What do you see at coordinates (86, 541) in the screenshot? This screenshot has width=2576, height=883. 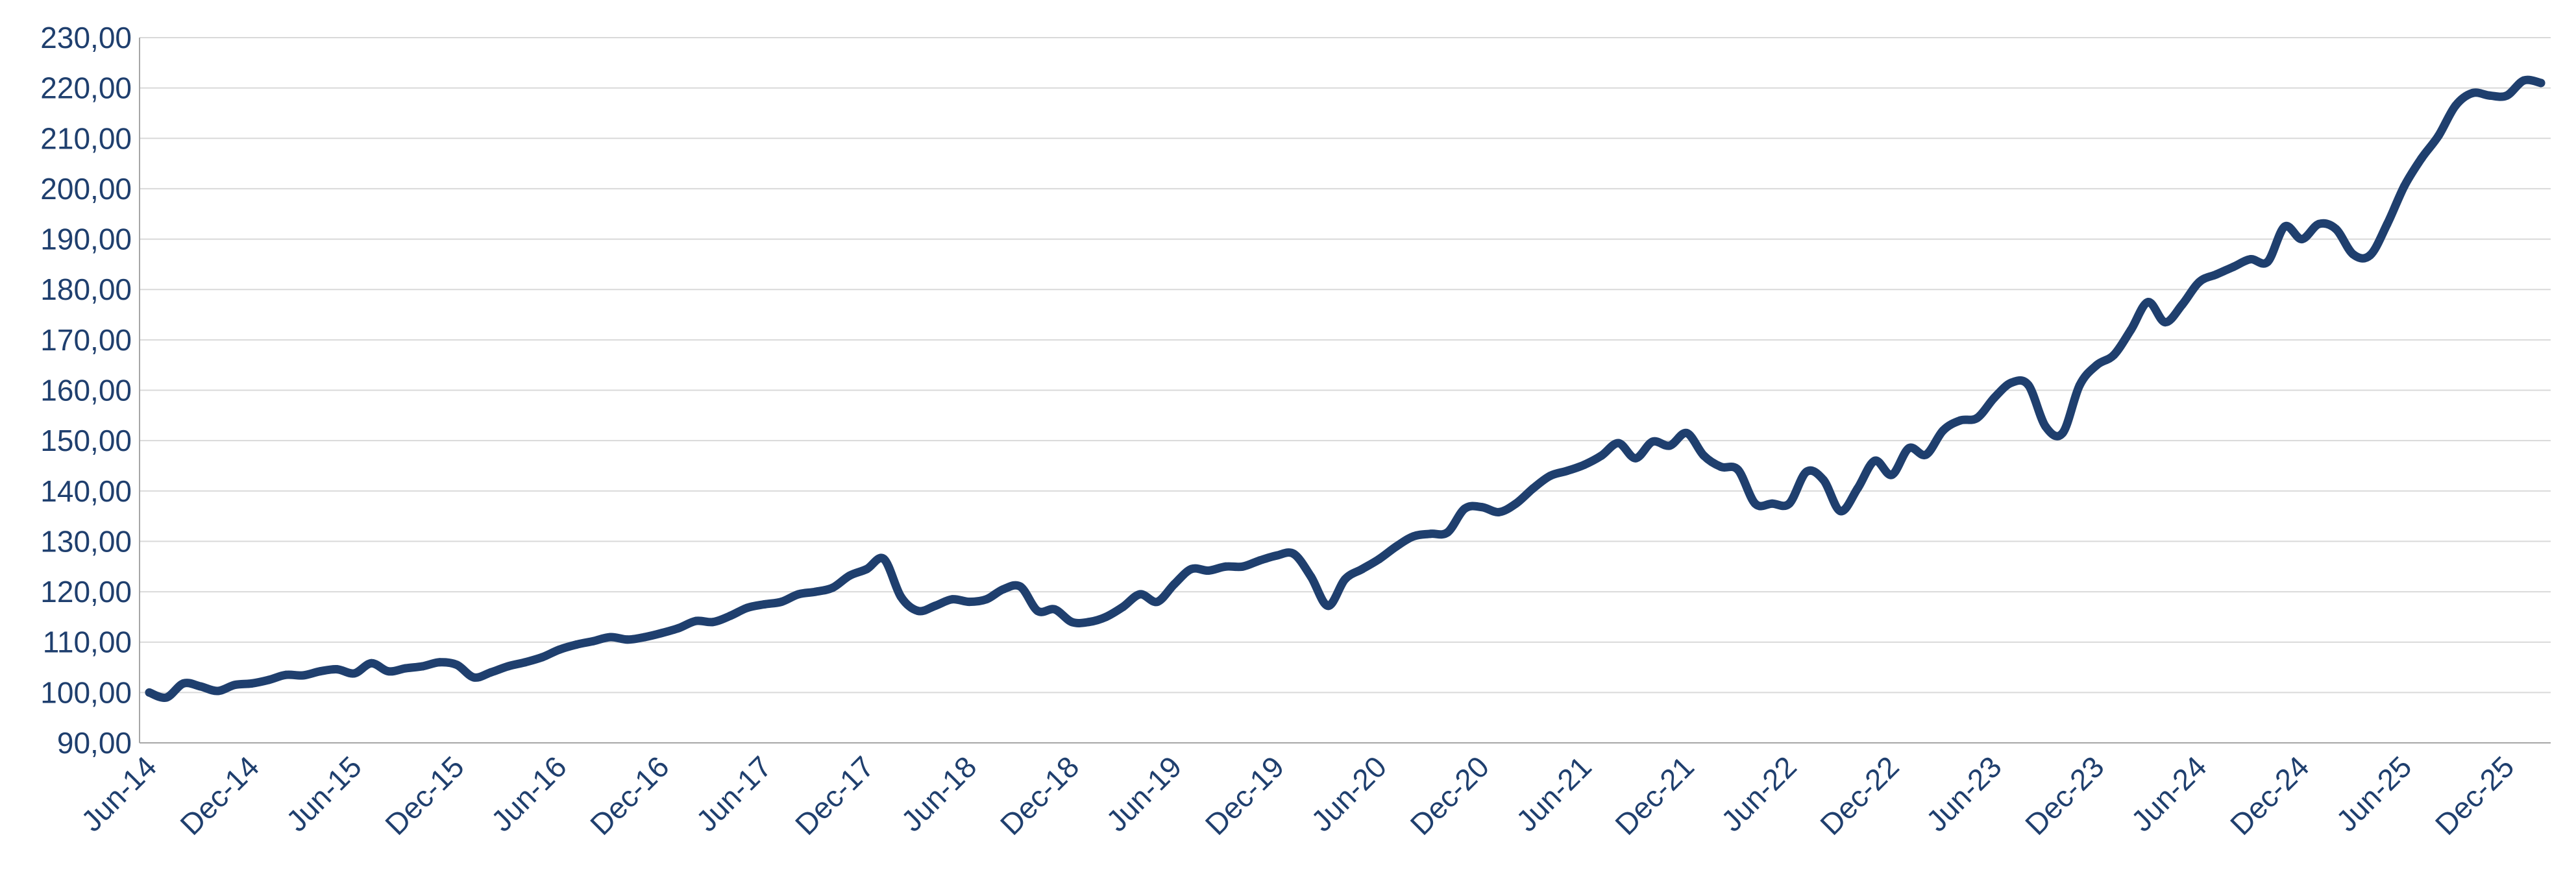 I see `y-tick-label: 130,00` at bounding box center [86, 541].